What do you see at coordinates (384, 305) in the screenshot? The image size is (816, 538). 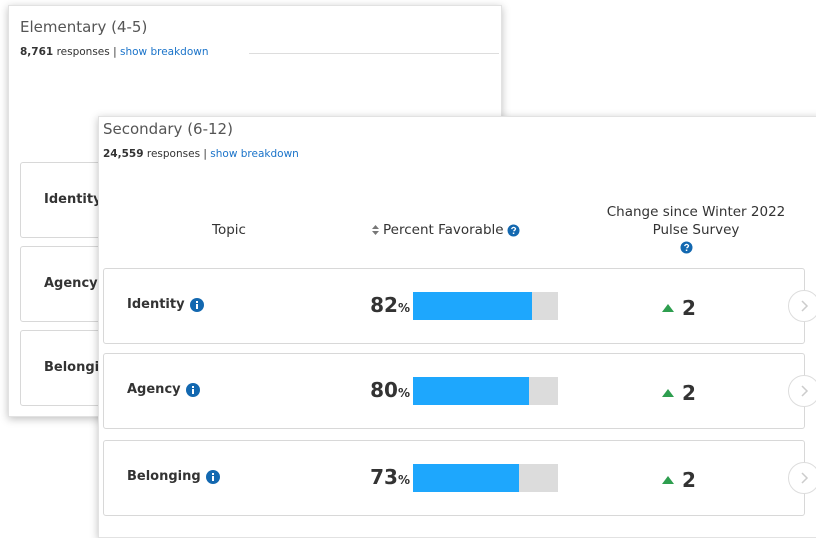 I see `percent-value: 82` at bounding box center [384, 305].